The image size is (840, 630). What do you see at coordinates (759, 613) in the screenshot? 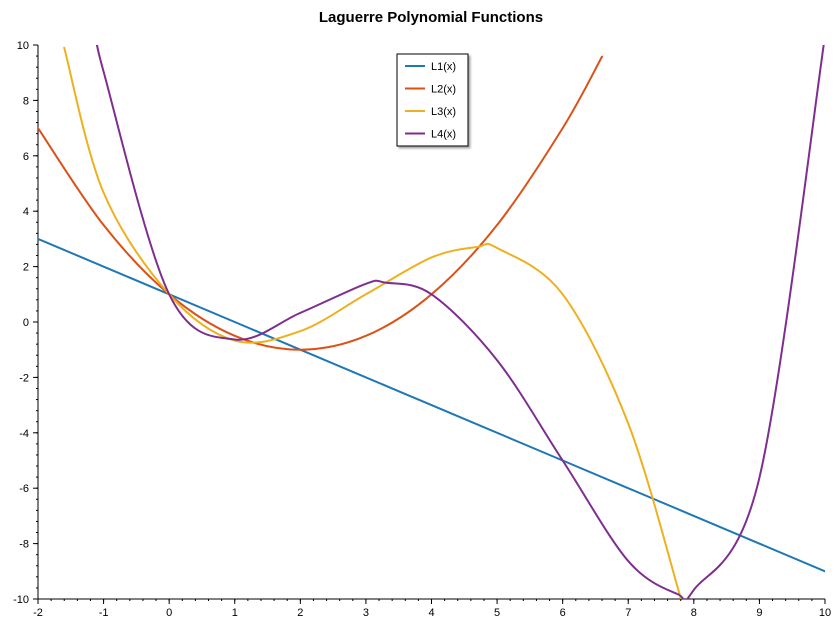
I see `x-tick-label: 9` at bounding box center [759, 613].